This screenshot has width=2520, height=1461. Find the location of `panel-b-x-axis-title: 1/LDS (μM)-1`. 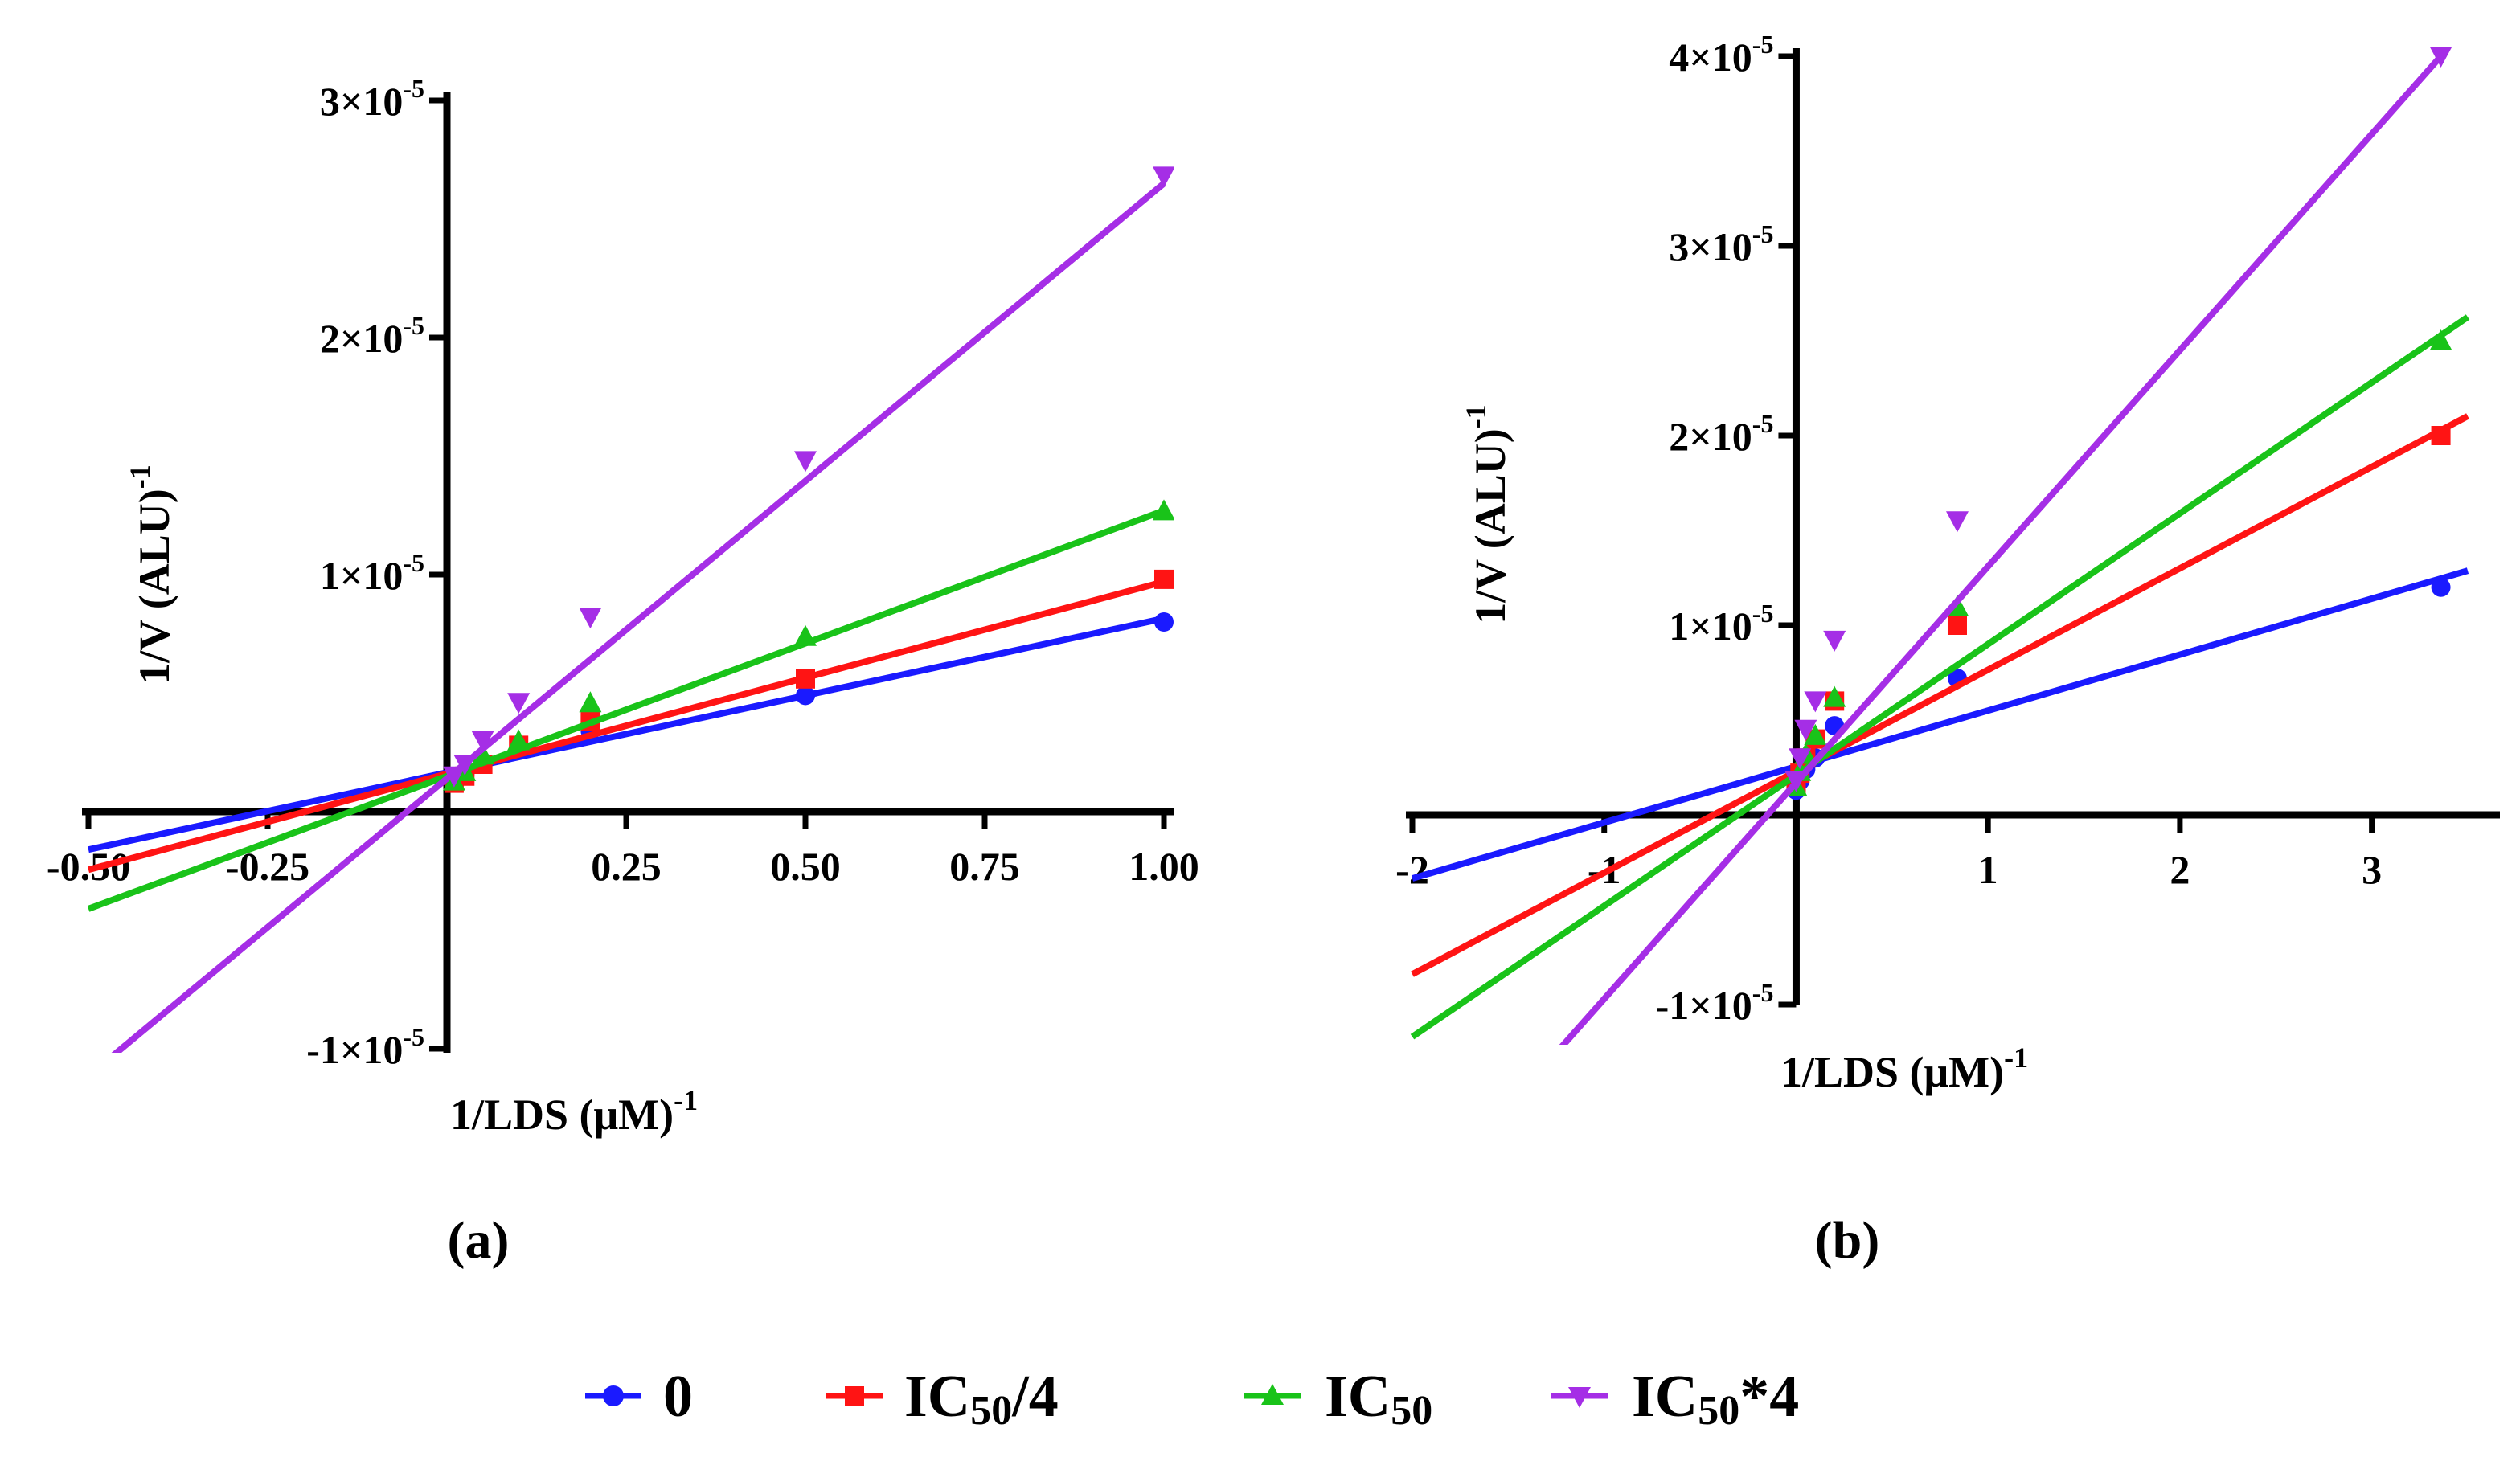

panel-b-x-axis-title: 1/LDS (μM)-1 is located at coordinates (1904, 1069).